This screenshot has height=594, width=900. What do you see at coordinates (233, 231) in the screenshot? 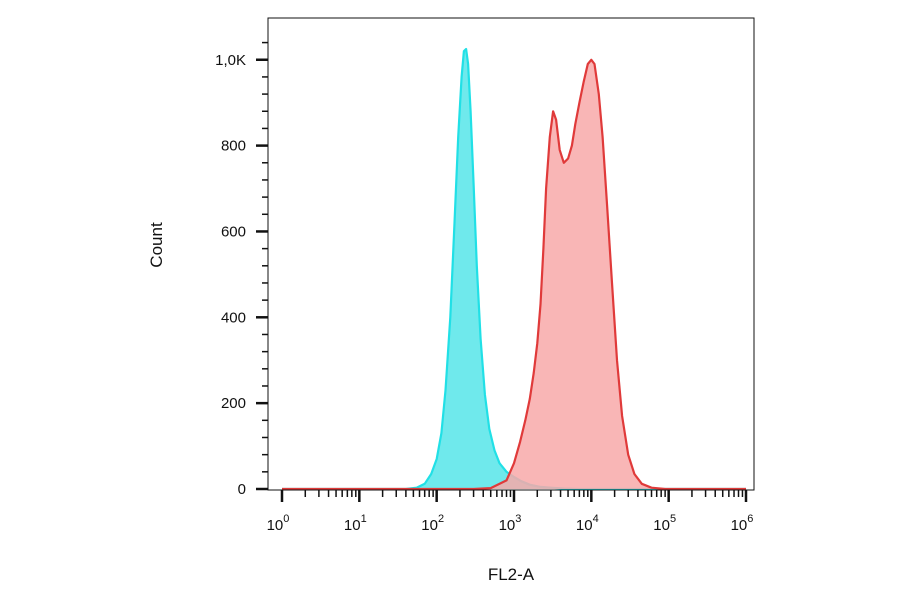
I see `y-tick-label: 600` at bounding box center [233, 231].